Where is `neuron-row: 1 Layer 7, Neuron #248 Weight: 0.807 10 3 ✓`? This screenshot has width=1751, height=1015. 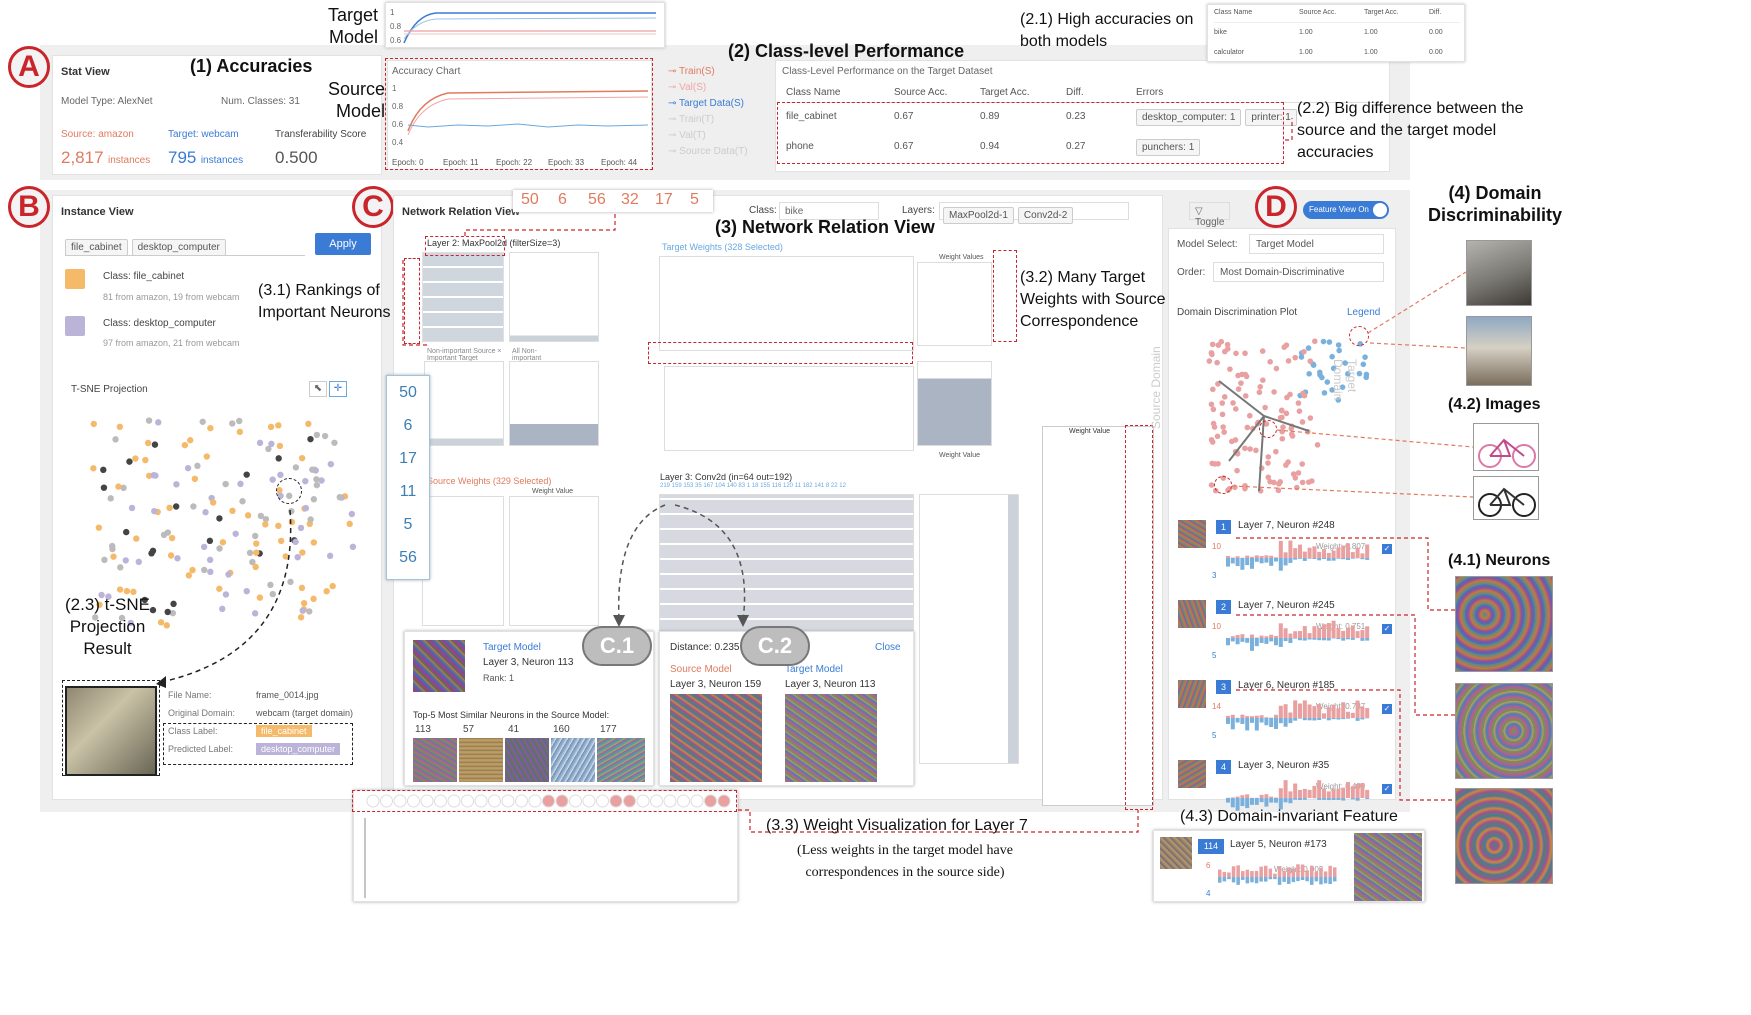
neuron-row: 1 Layer 7, Neuron #248 Weight: 0.807 10 3 ✓ is located at coordinates (1286, 551).